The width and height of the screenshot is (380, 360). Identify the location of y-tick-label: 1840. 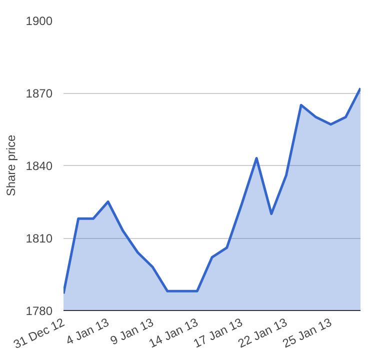
(39, 166).